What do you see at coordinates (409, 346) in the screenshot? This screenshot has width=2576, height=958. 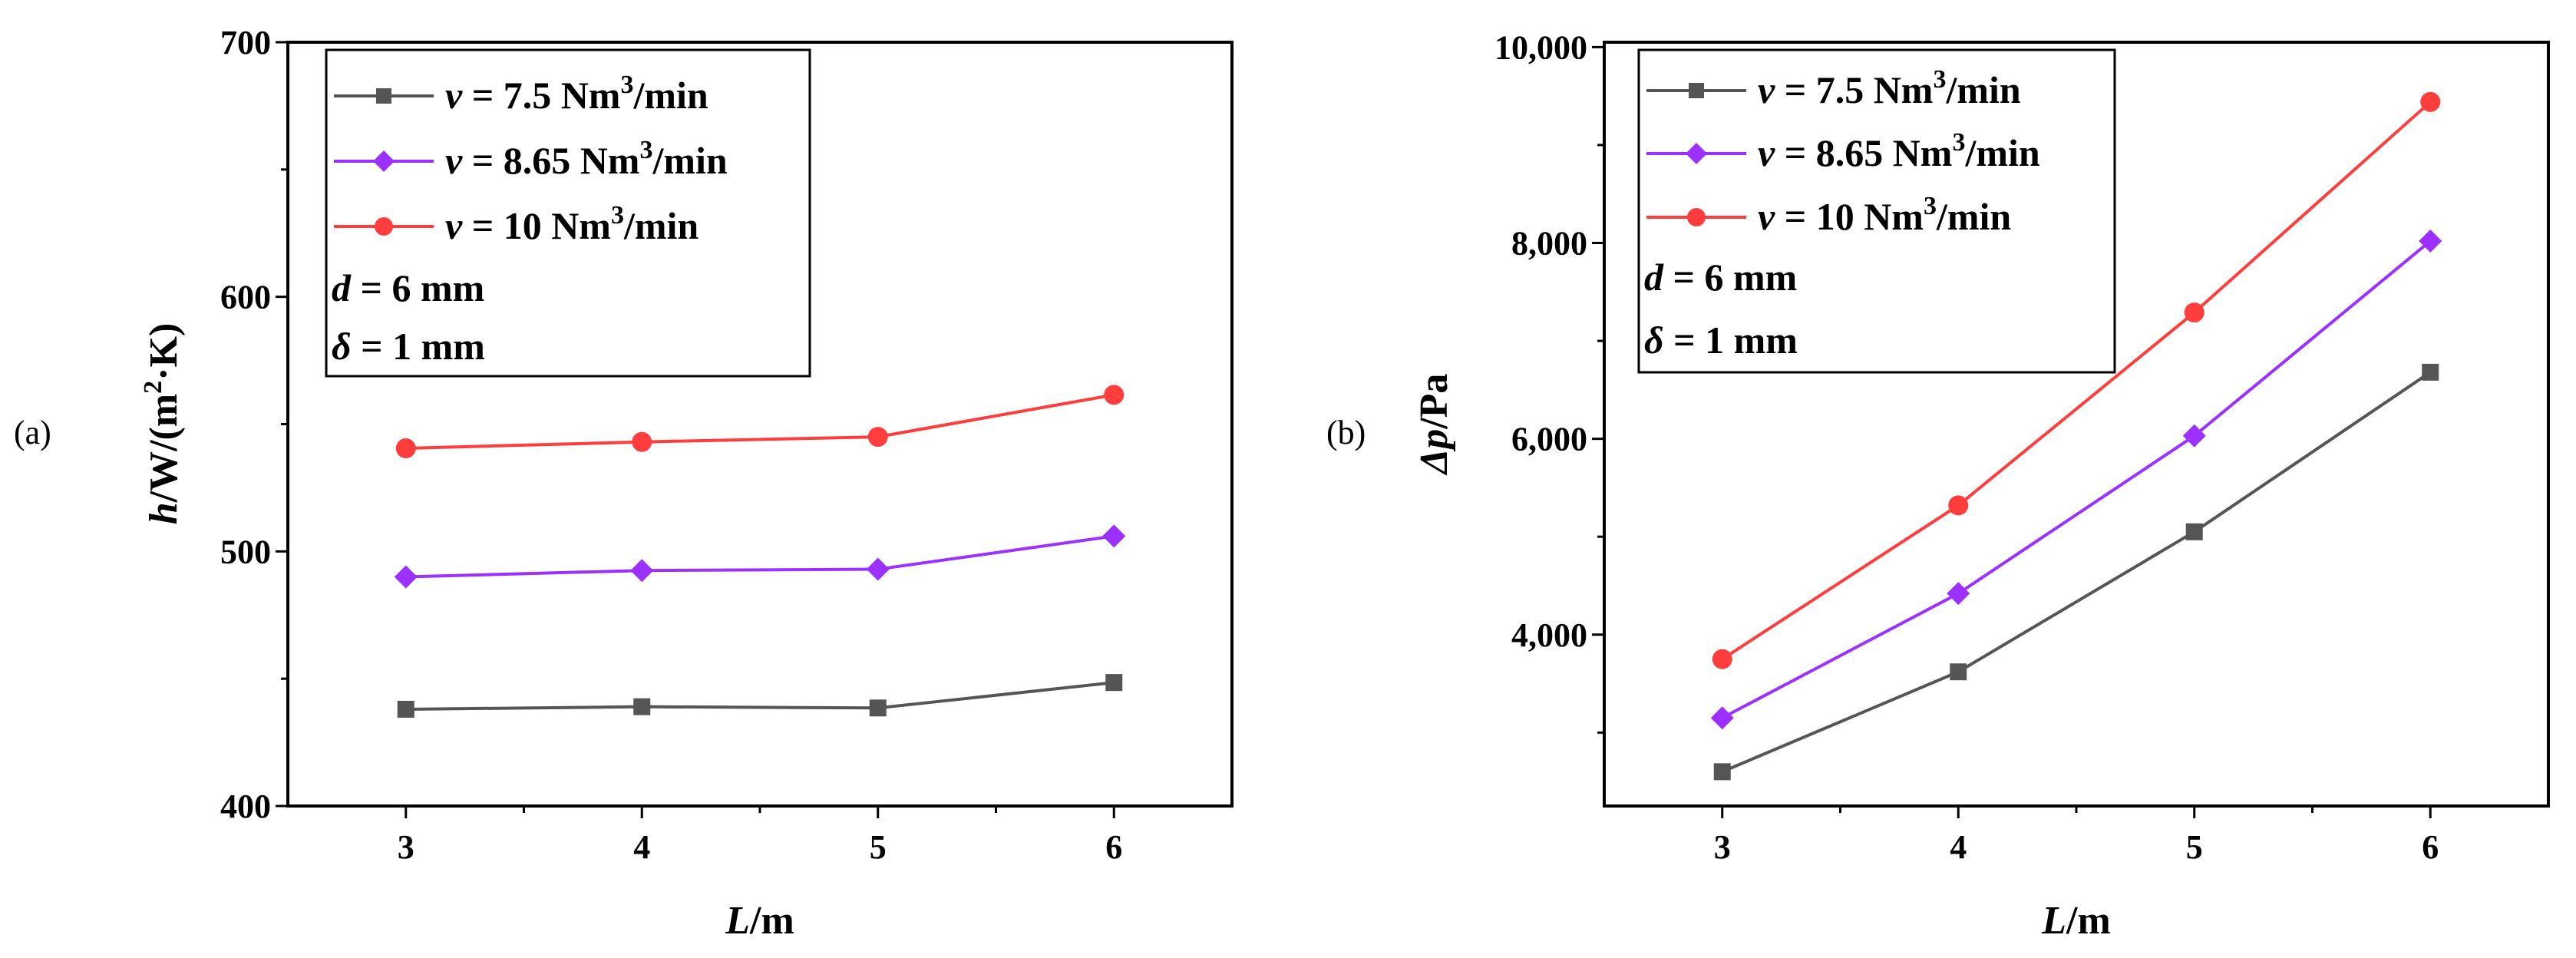 I see `legend-note-a-delta: δ = 1 mm` at bounding box center [409, 346].